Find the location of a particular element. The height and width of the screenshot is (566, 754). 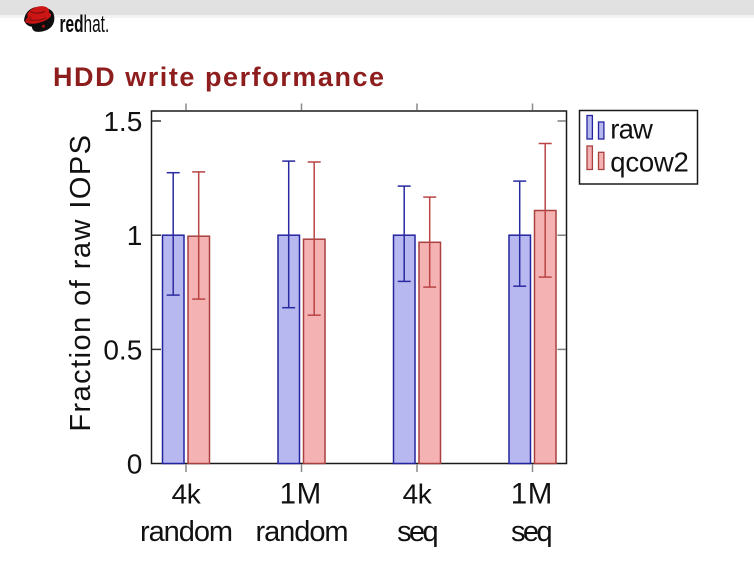

svg-text: 1 is located at coordinates (135, 235).